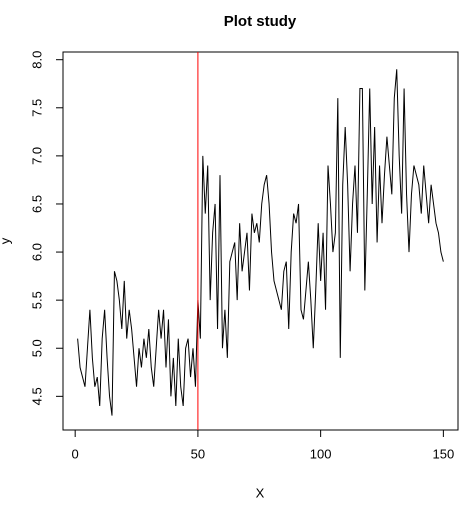 The width and height of the screenshot is (474, 507). What do you see at coordinates (6, 240) in the screenshot?
I see `y-axis-label: y` at bounding box center [6, 240].